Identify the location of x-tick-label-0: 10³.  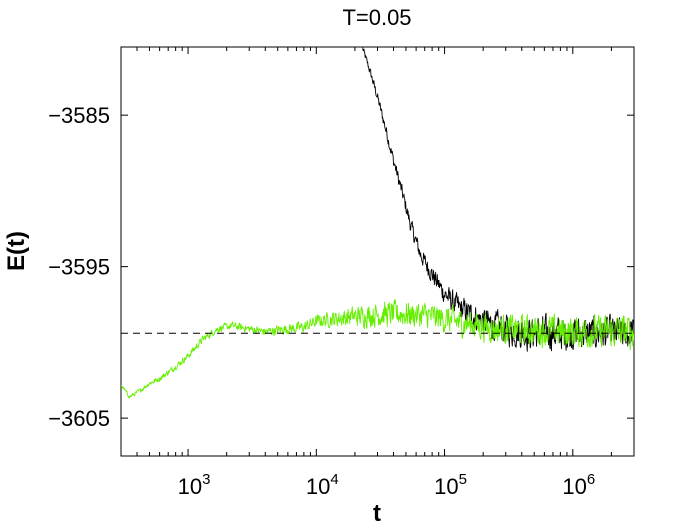
(194, 485).